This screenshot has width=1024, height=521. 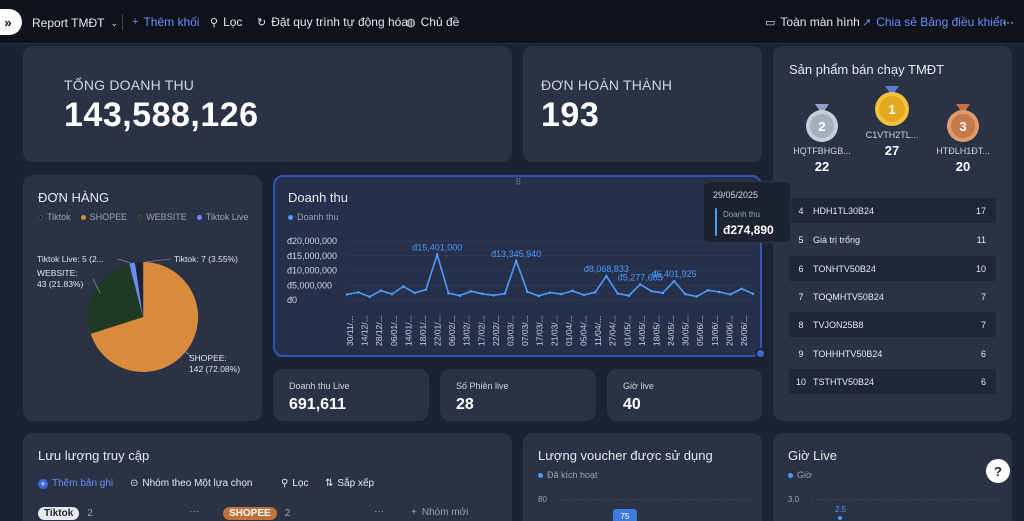 I want to click on row-rank: 4, so click(x=801, y=210).